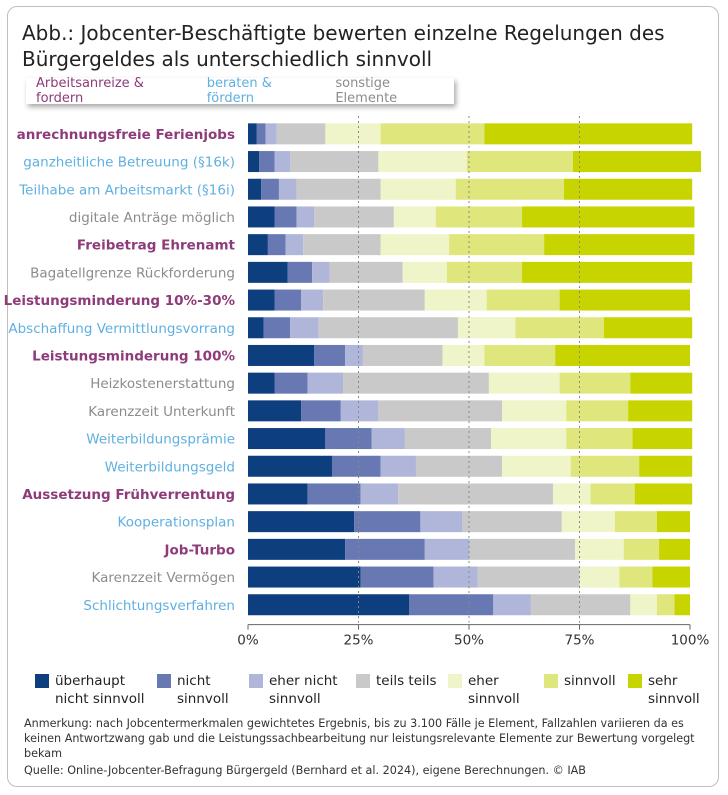 This screenshot has height=795, width=728. I want to click on legend-label-line: nicht, so click(194, 681).